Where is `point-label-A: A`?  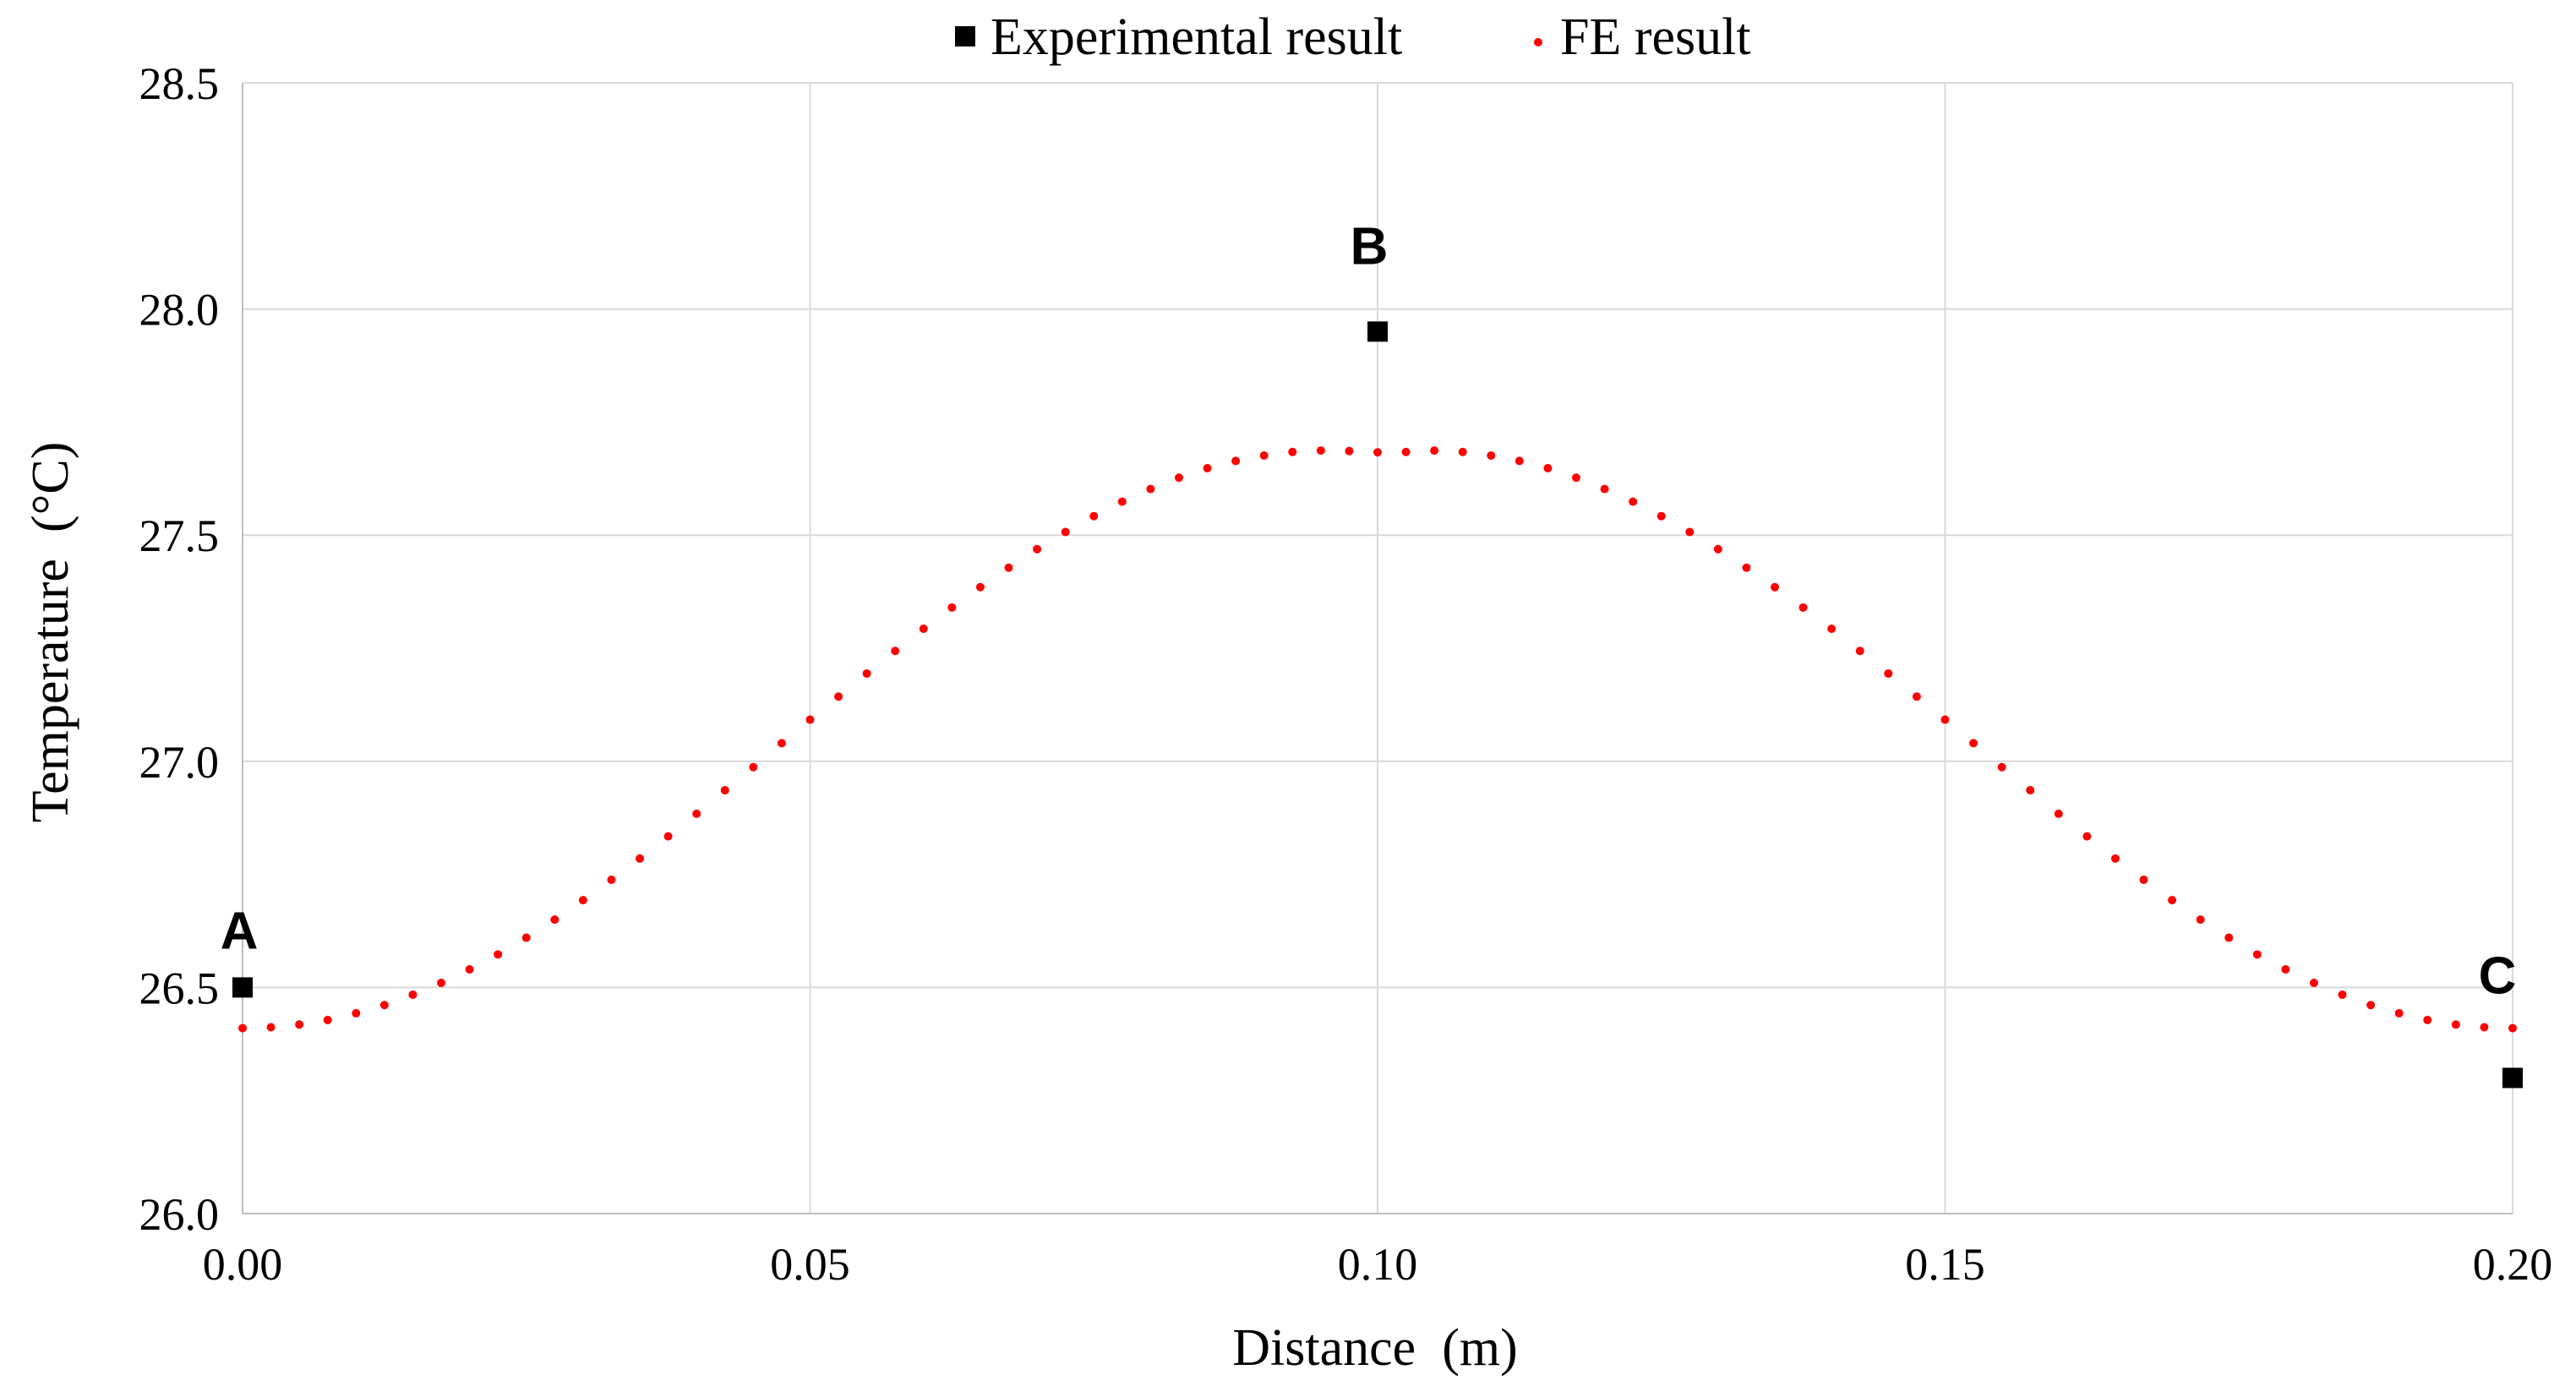
point-label-A: A is located at coordinates (240, 931).